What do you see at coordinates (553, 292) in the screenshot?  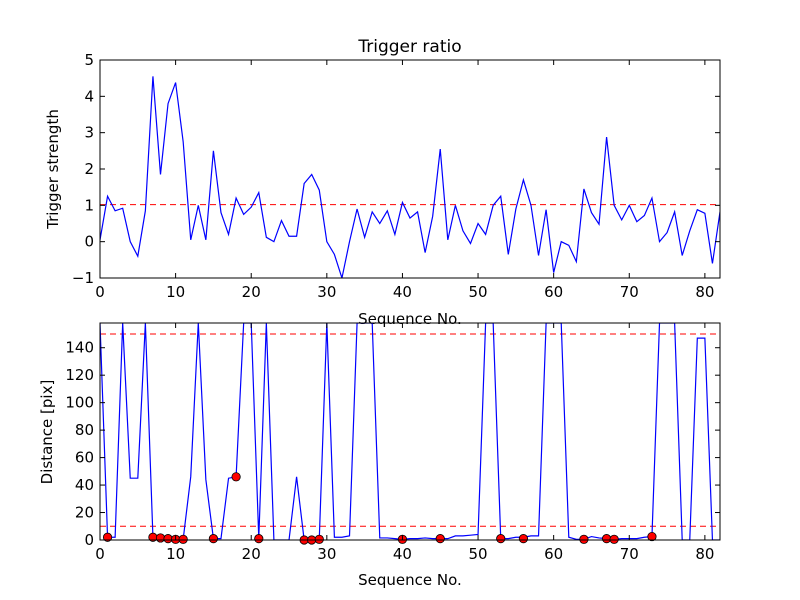 I see `top-chart-xtick-label: 60` at bounding box center [553, 292].